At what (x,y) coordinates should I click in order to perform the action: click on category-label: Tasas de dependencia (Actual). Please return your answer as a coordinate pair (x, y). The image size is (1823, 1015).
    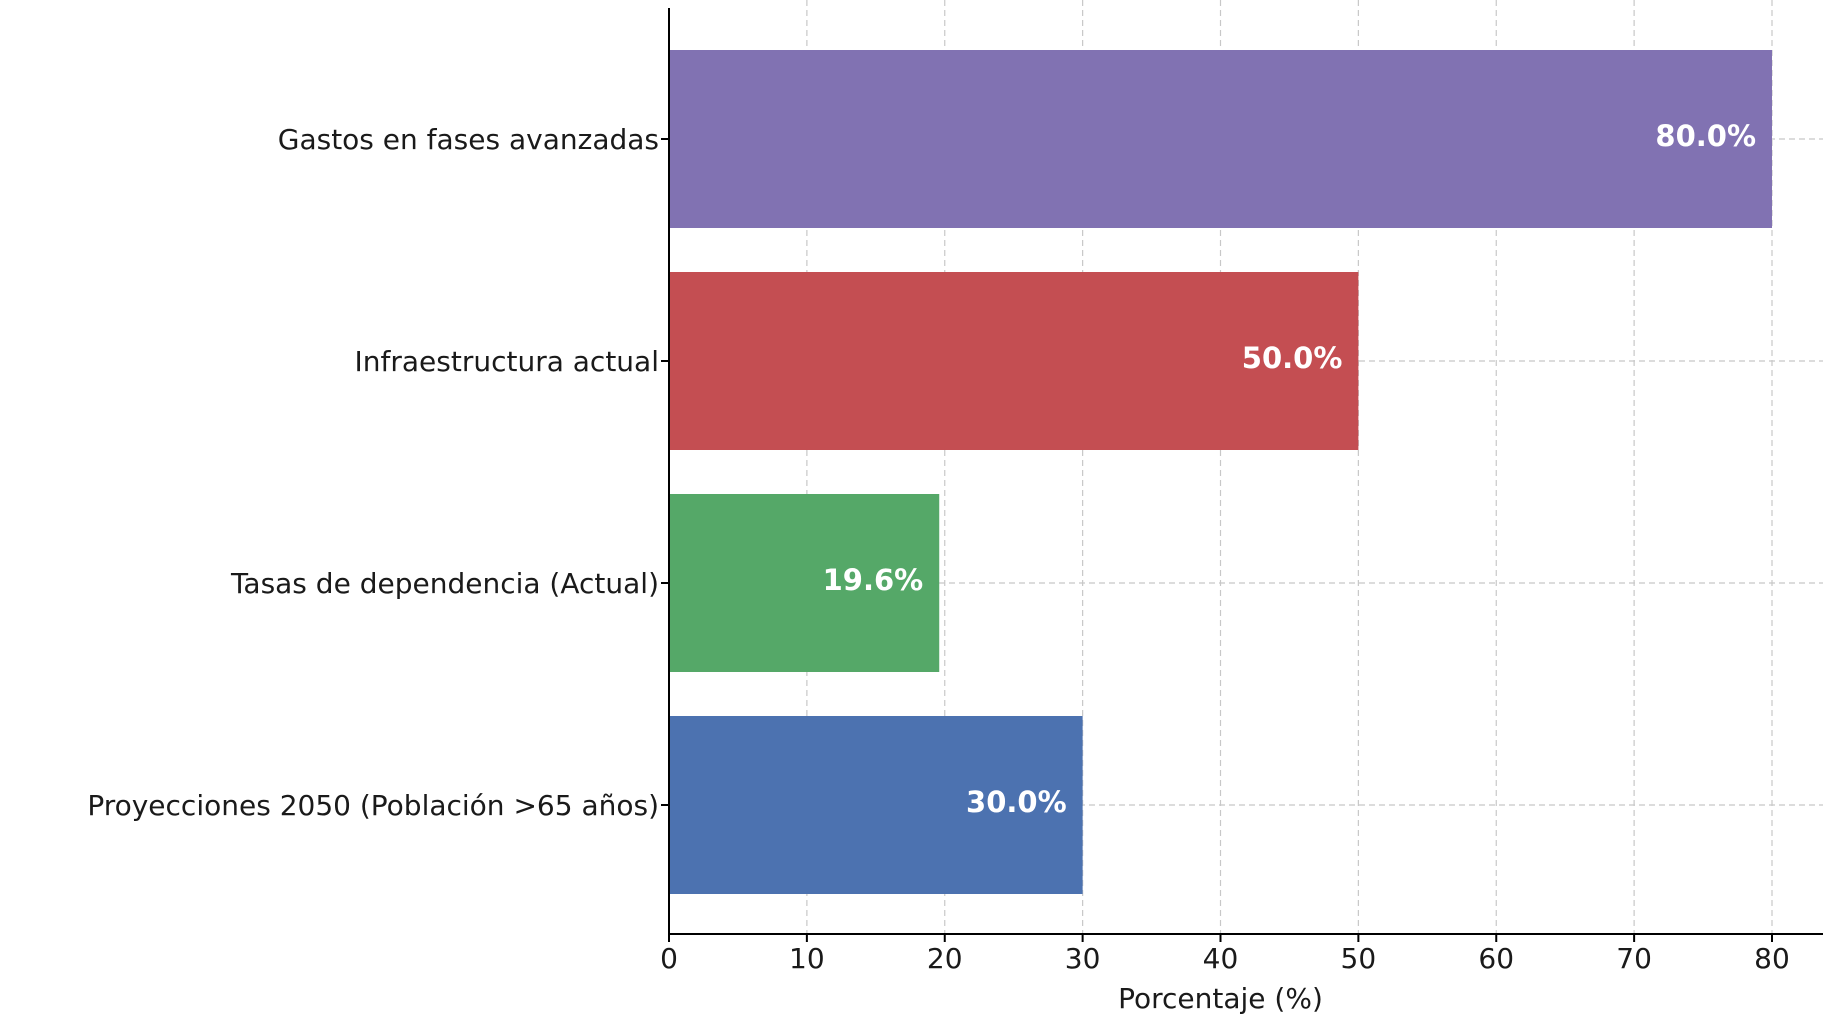
    Looking at the image, I should click on (444, 583).